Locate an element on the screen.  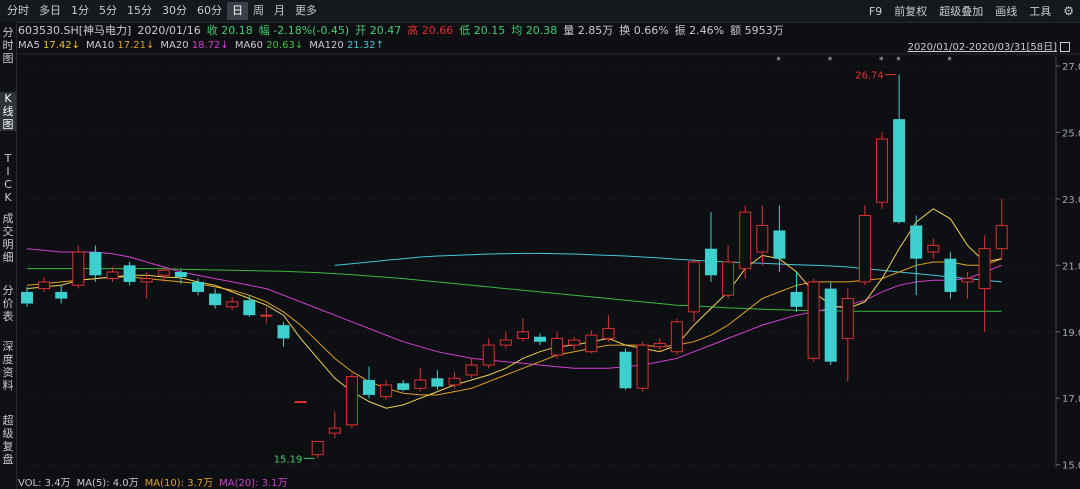
date-range-label: 2020/01/02-2020/03/31[58日] is located at coordinates (982, 47).